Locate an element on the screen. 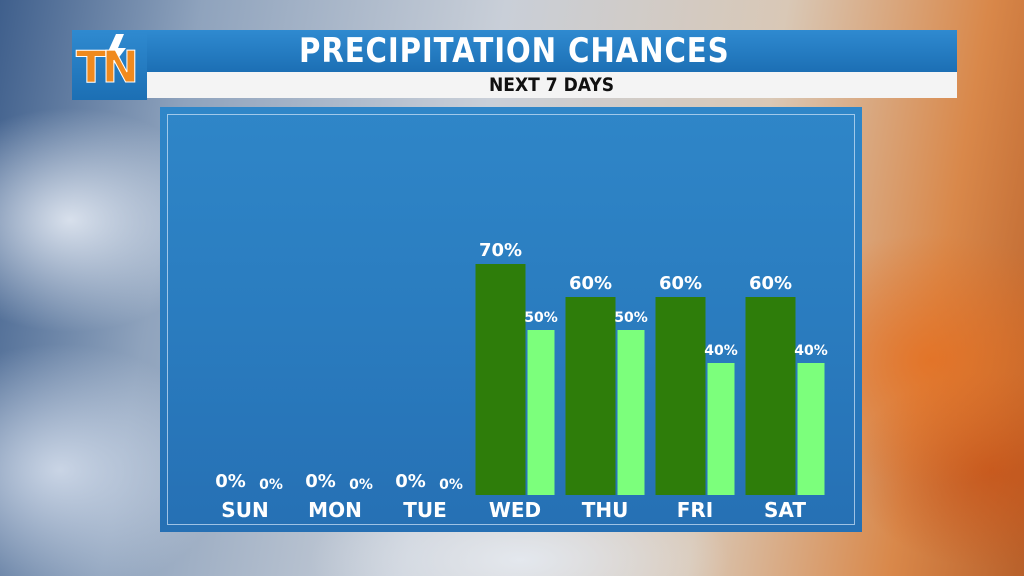 This screenshot has height=576, width=1024. data-label-sat-series-2: 40% is located at coordinates (811, 351).